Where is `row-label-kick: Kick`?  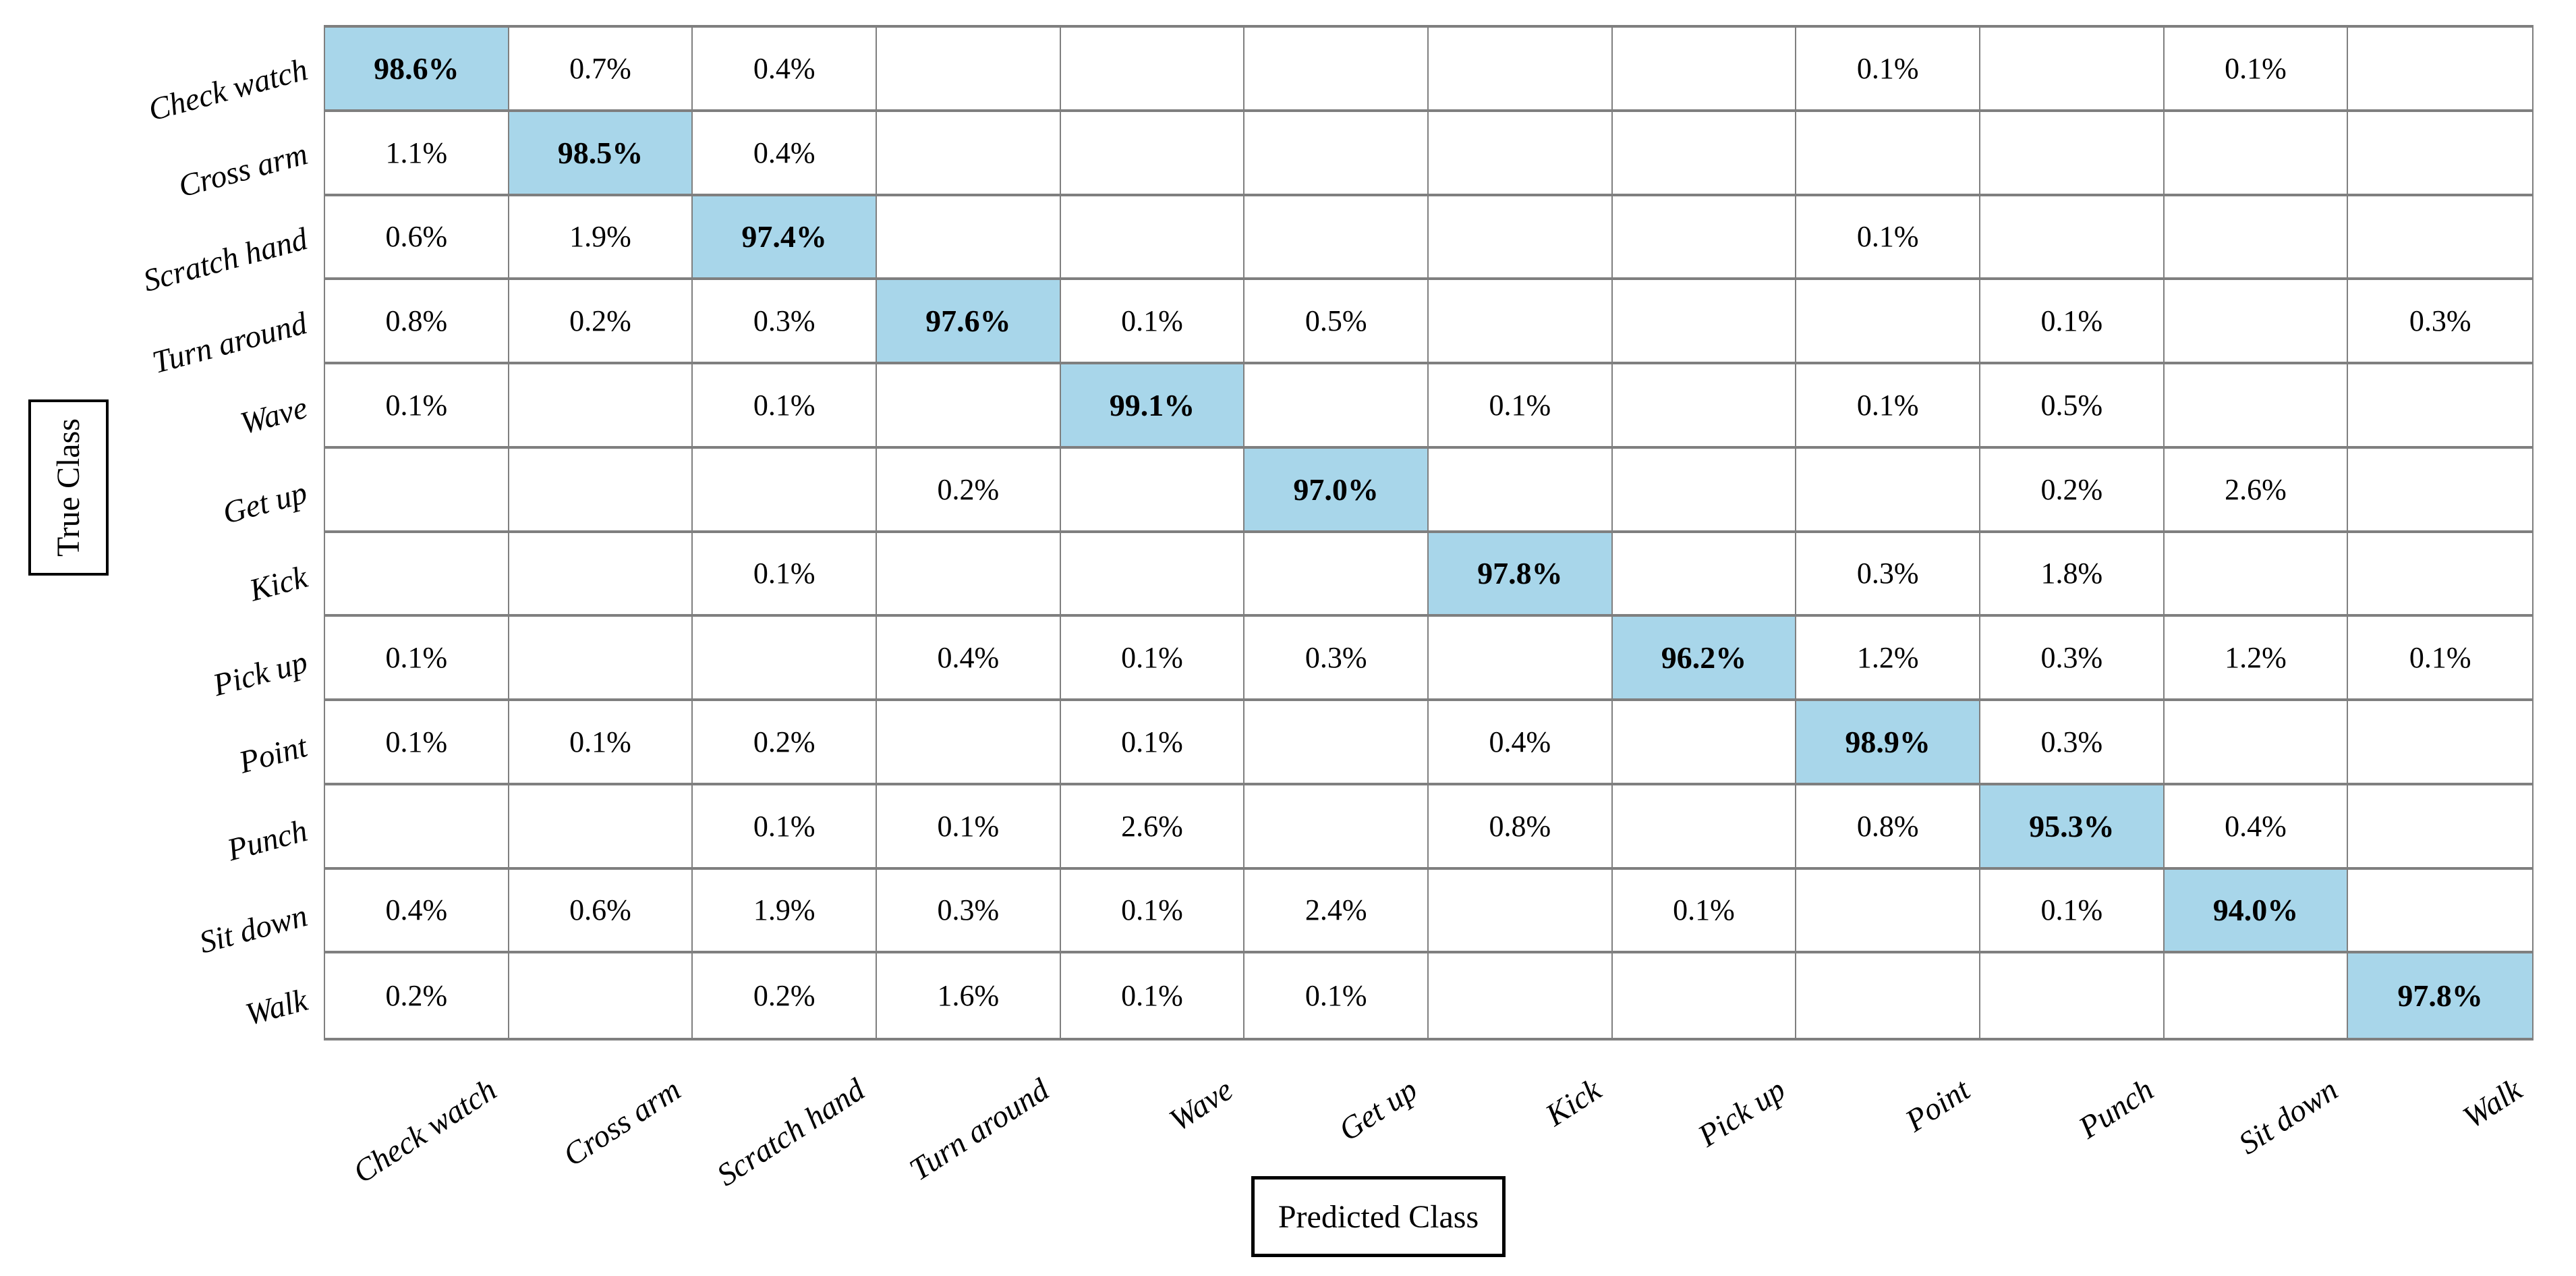 row-label-kick: Kick is located at coordinates (279, 584).